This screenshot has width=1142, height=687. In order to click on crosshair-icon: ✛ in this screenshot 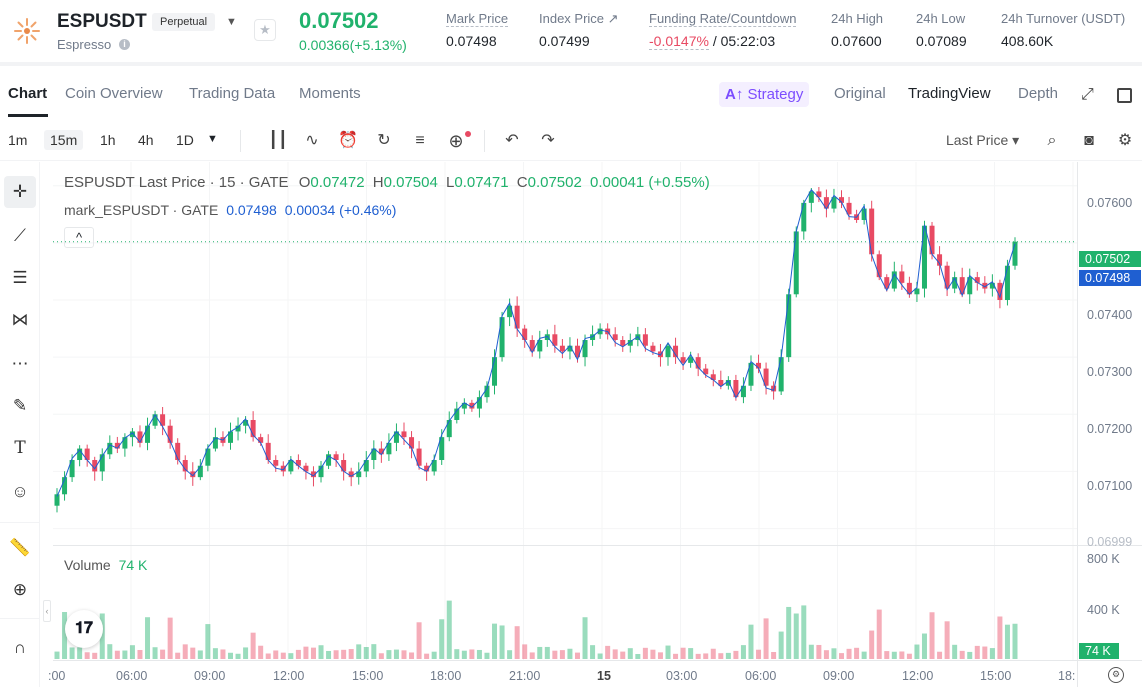, I will do `click(20, 192)`.